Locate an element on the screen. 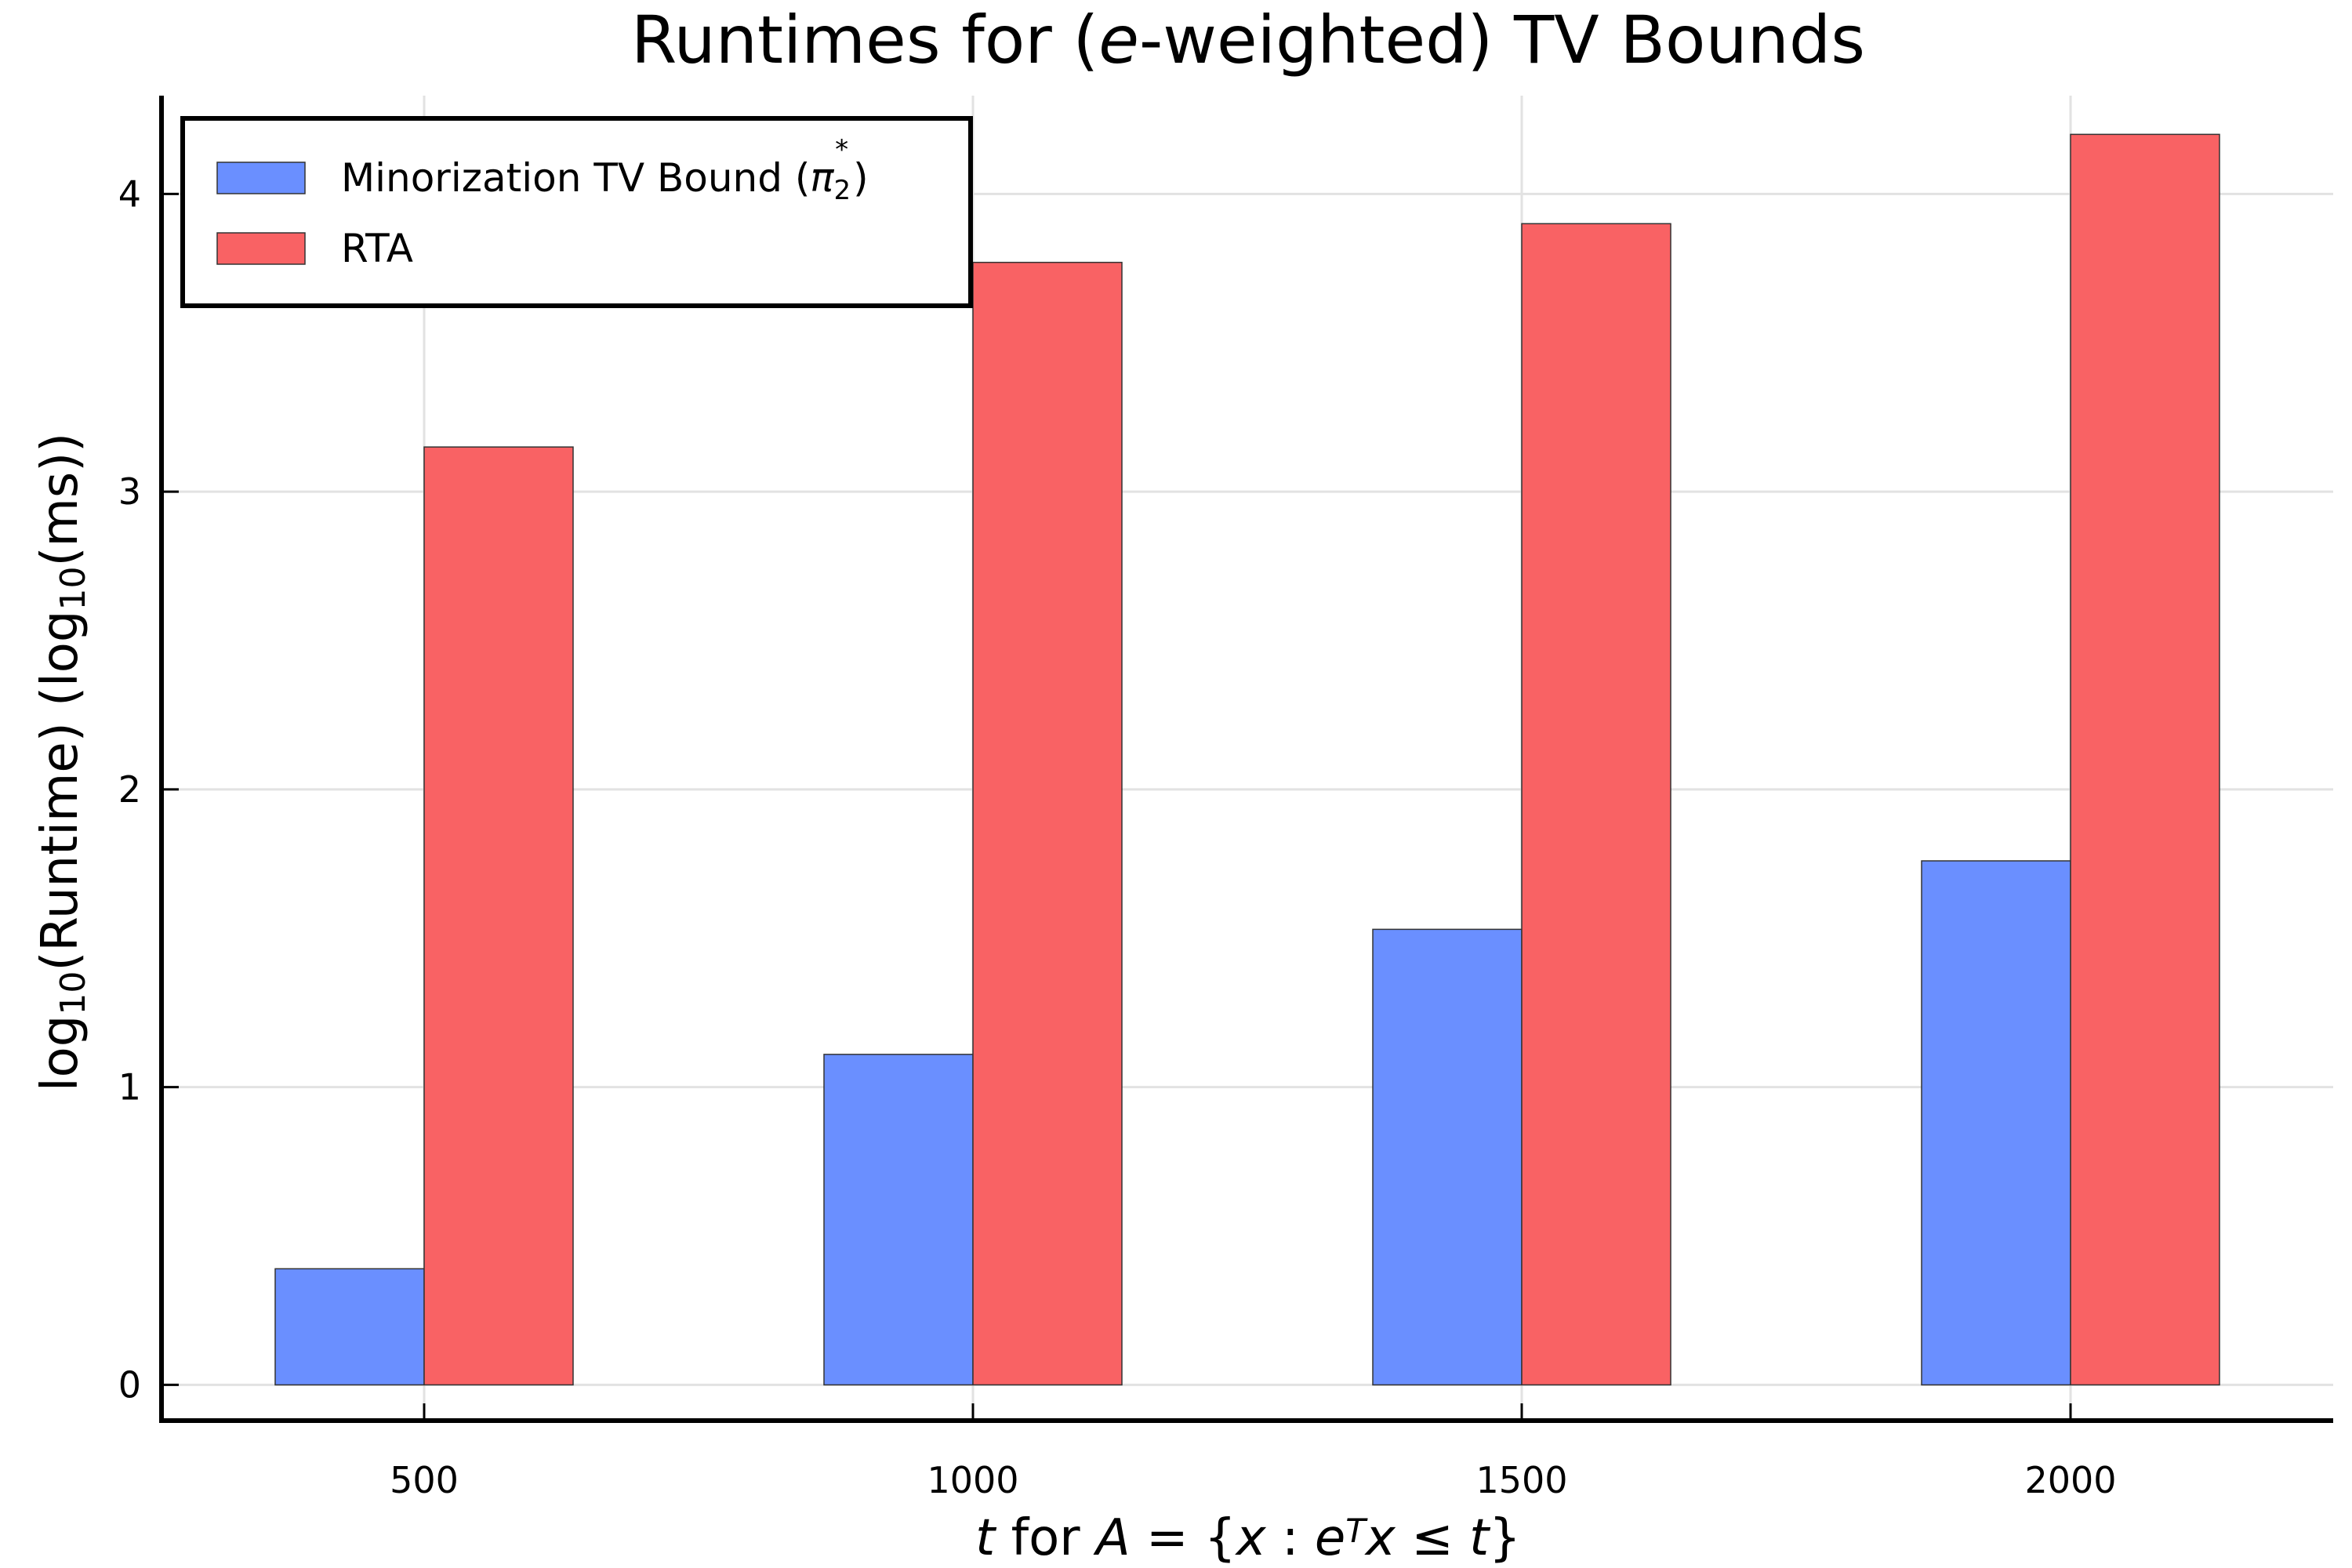 The height and width of the screenshot is (1568, 2352). x-tick-label-1000: 1000 is located at coordinates (972, 1480).